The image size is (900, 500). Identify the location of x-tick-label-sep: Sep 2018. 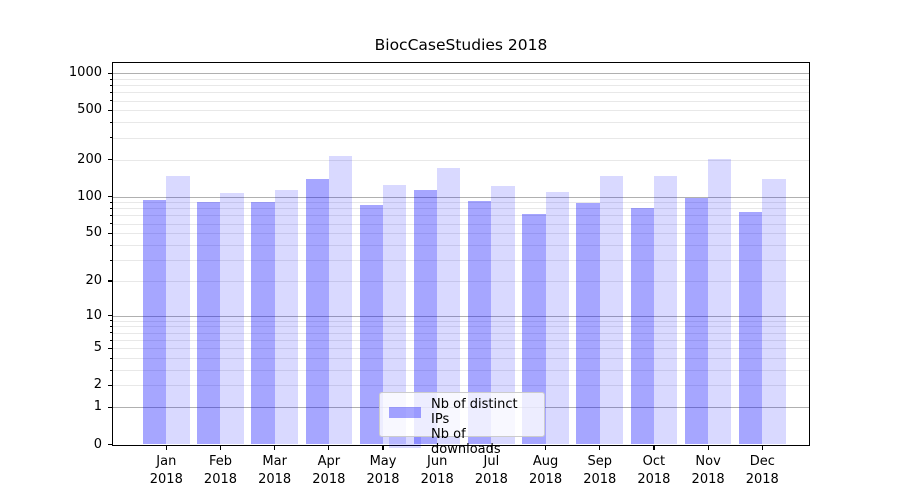
(600, 470).